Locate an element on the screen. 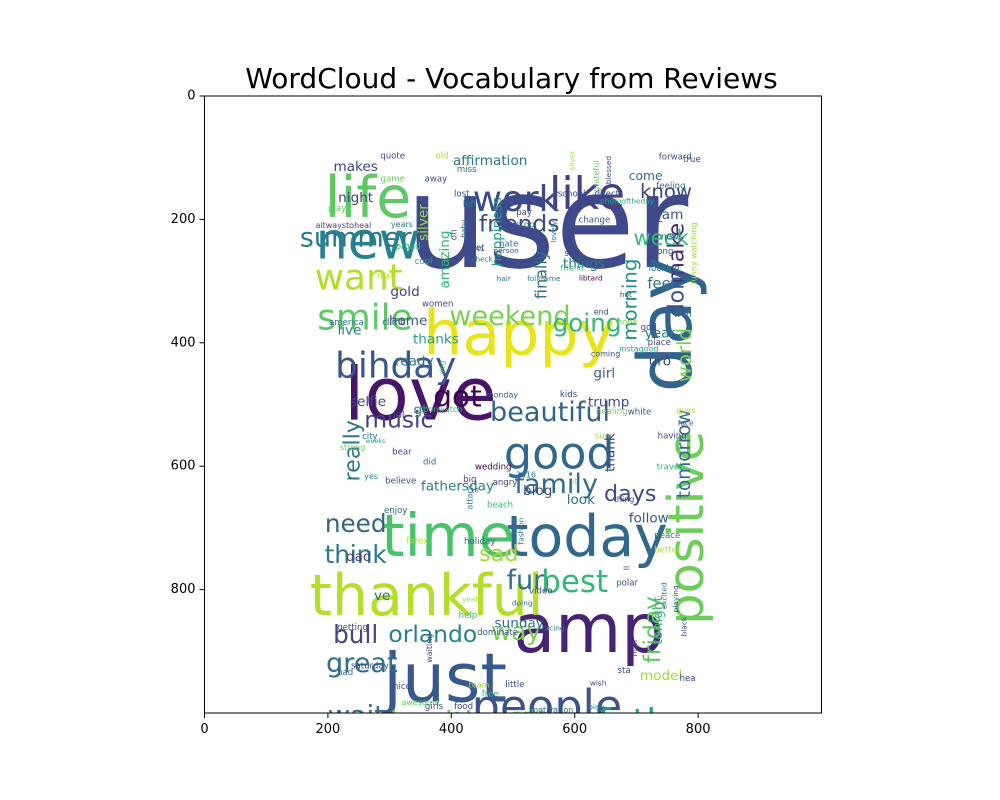 The height and width of the screenshot is (800, 1000). word-16: bihday is located at coordinates (395, 366).